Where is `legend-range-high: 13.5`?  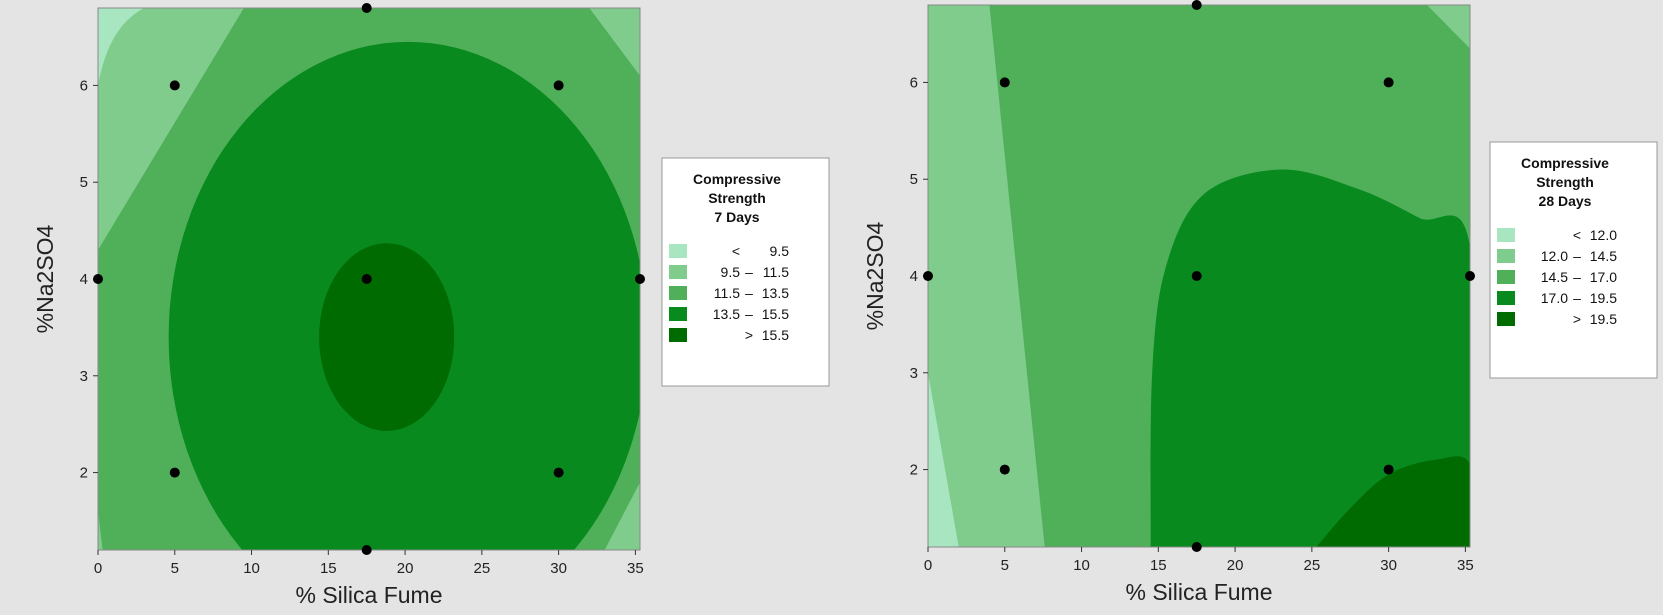
legend-range-high: 13.5 is located at coordinates (775, 293).